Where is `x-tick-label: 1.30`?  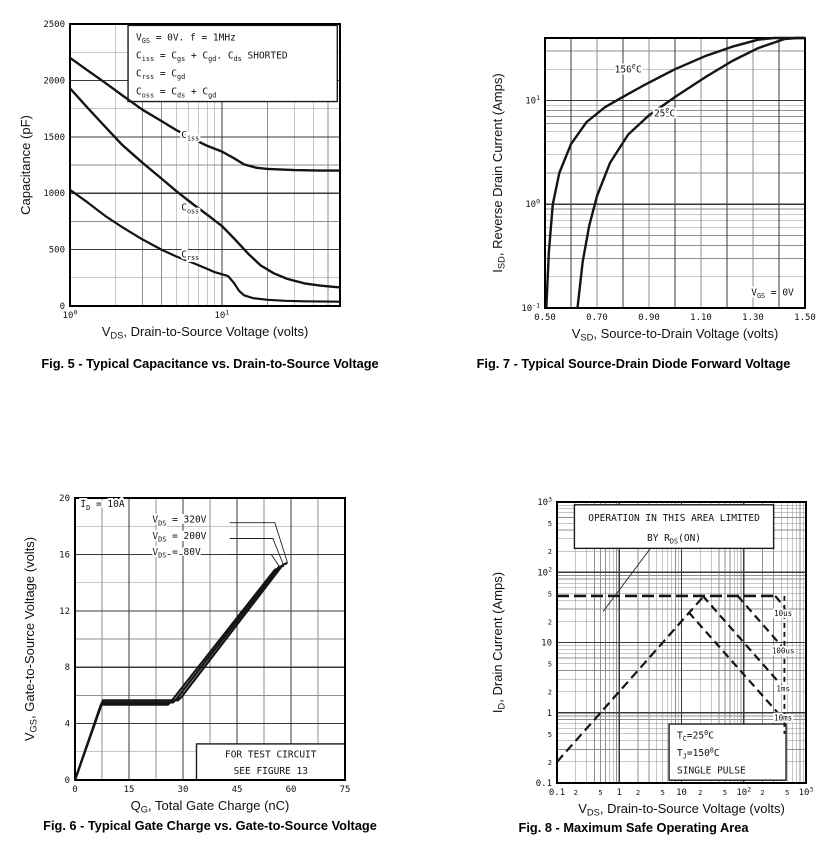
x-tick-label: 1.30 is located at coordinates (753, 318).